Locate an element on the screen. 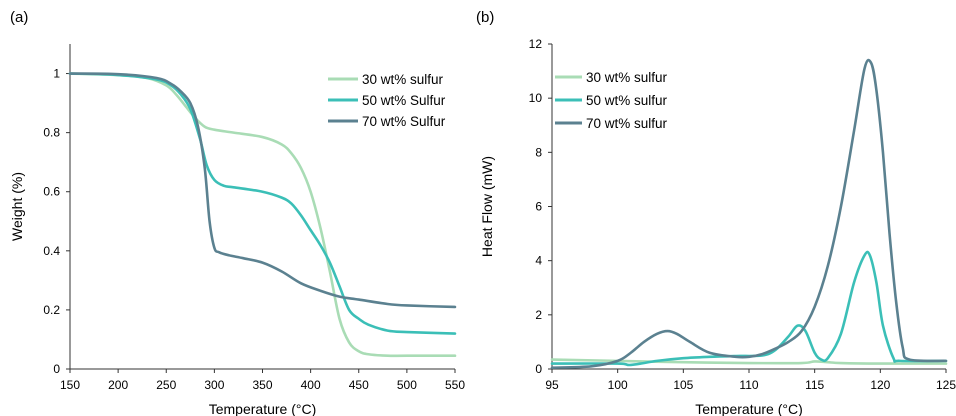 This screenshot has height=416, width=956. x-tick-label: 115 is located at coordinates (814, 385).